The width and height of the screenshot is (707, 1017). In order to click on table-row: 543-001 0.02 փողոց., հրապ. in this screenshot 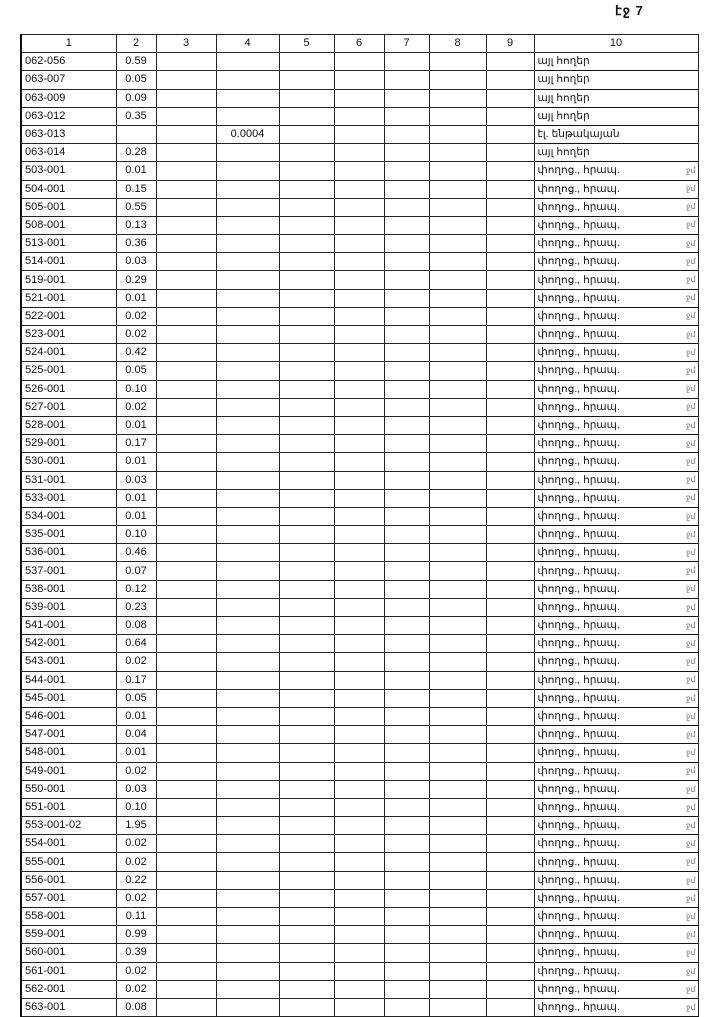, I will do `click(359, 662)`.